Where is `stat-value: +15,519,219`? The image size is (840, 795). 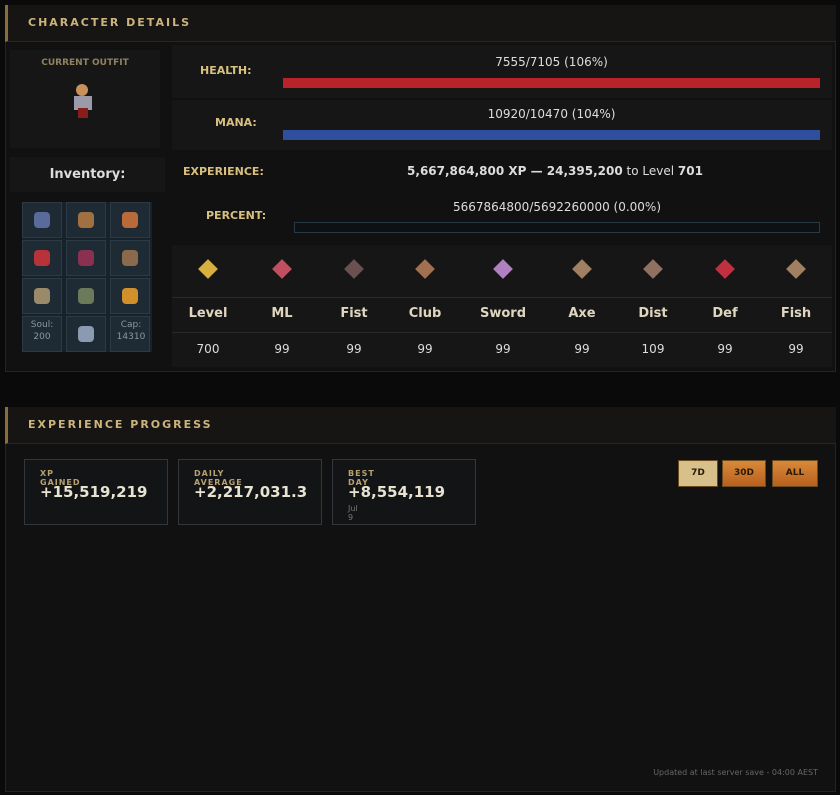
stat-value: +15,519,219 is located at coordinates (94, 492).